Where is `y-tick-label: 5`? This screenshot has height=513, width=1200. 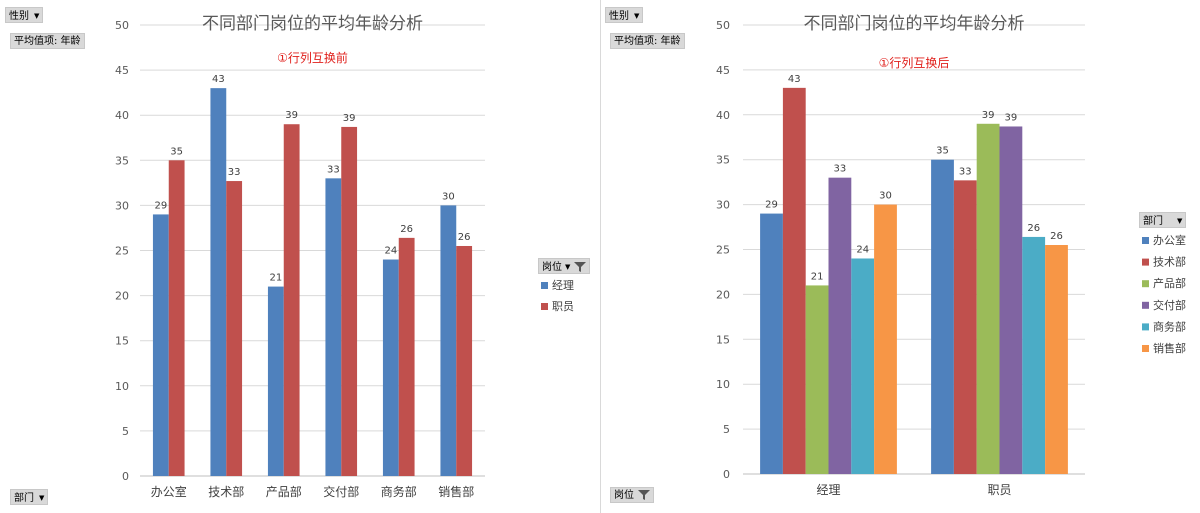
y-tick-label: 5 is located at coordinates (125, 431).